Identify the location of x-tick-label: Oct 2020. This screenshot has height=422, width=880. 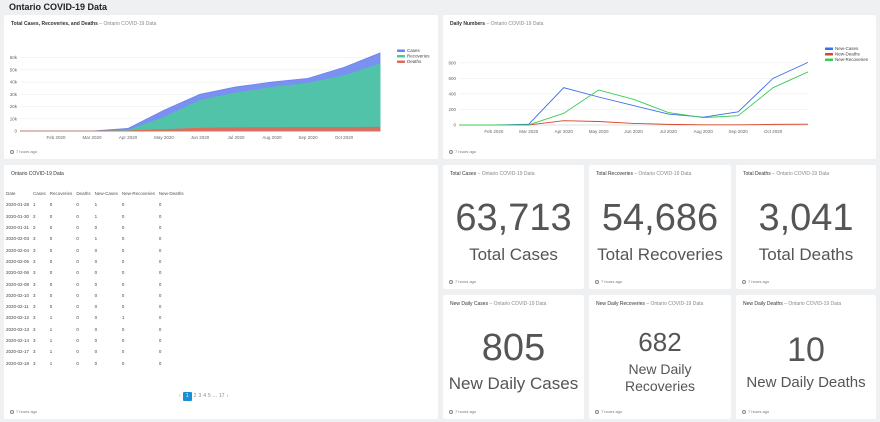
(344, 137).